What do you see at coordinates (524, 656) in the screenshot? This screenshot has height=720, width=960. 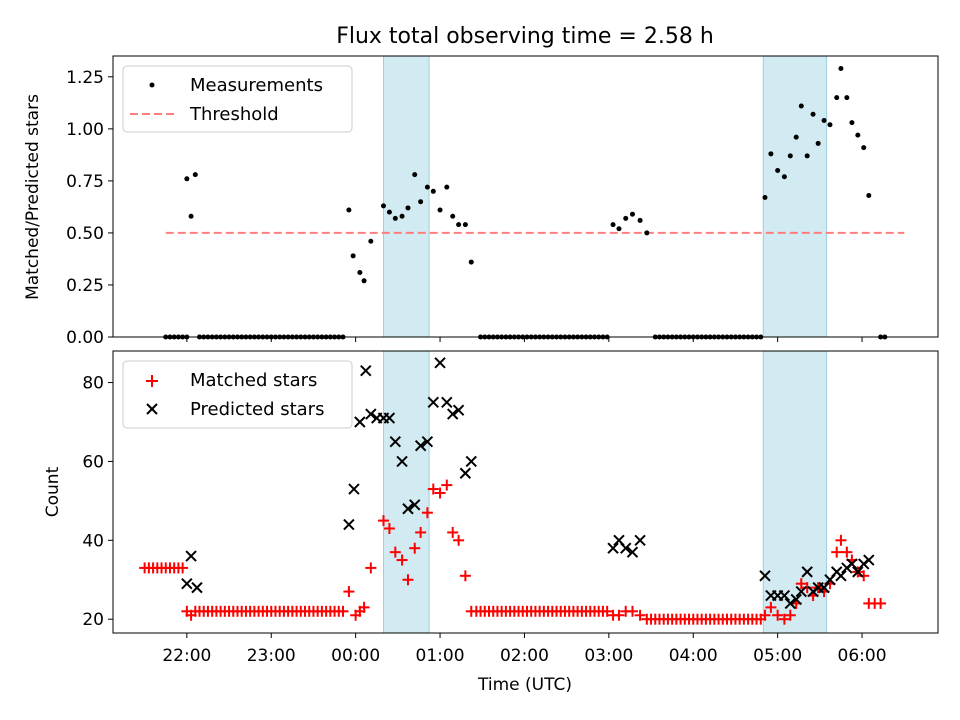 I see `x-tick-label: 02:00` at bounding box center [524, 656].